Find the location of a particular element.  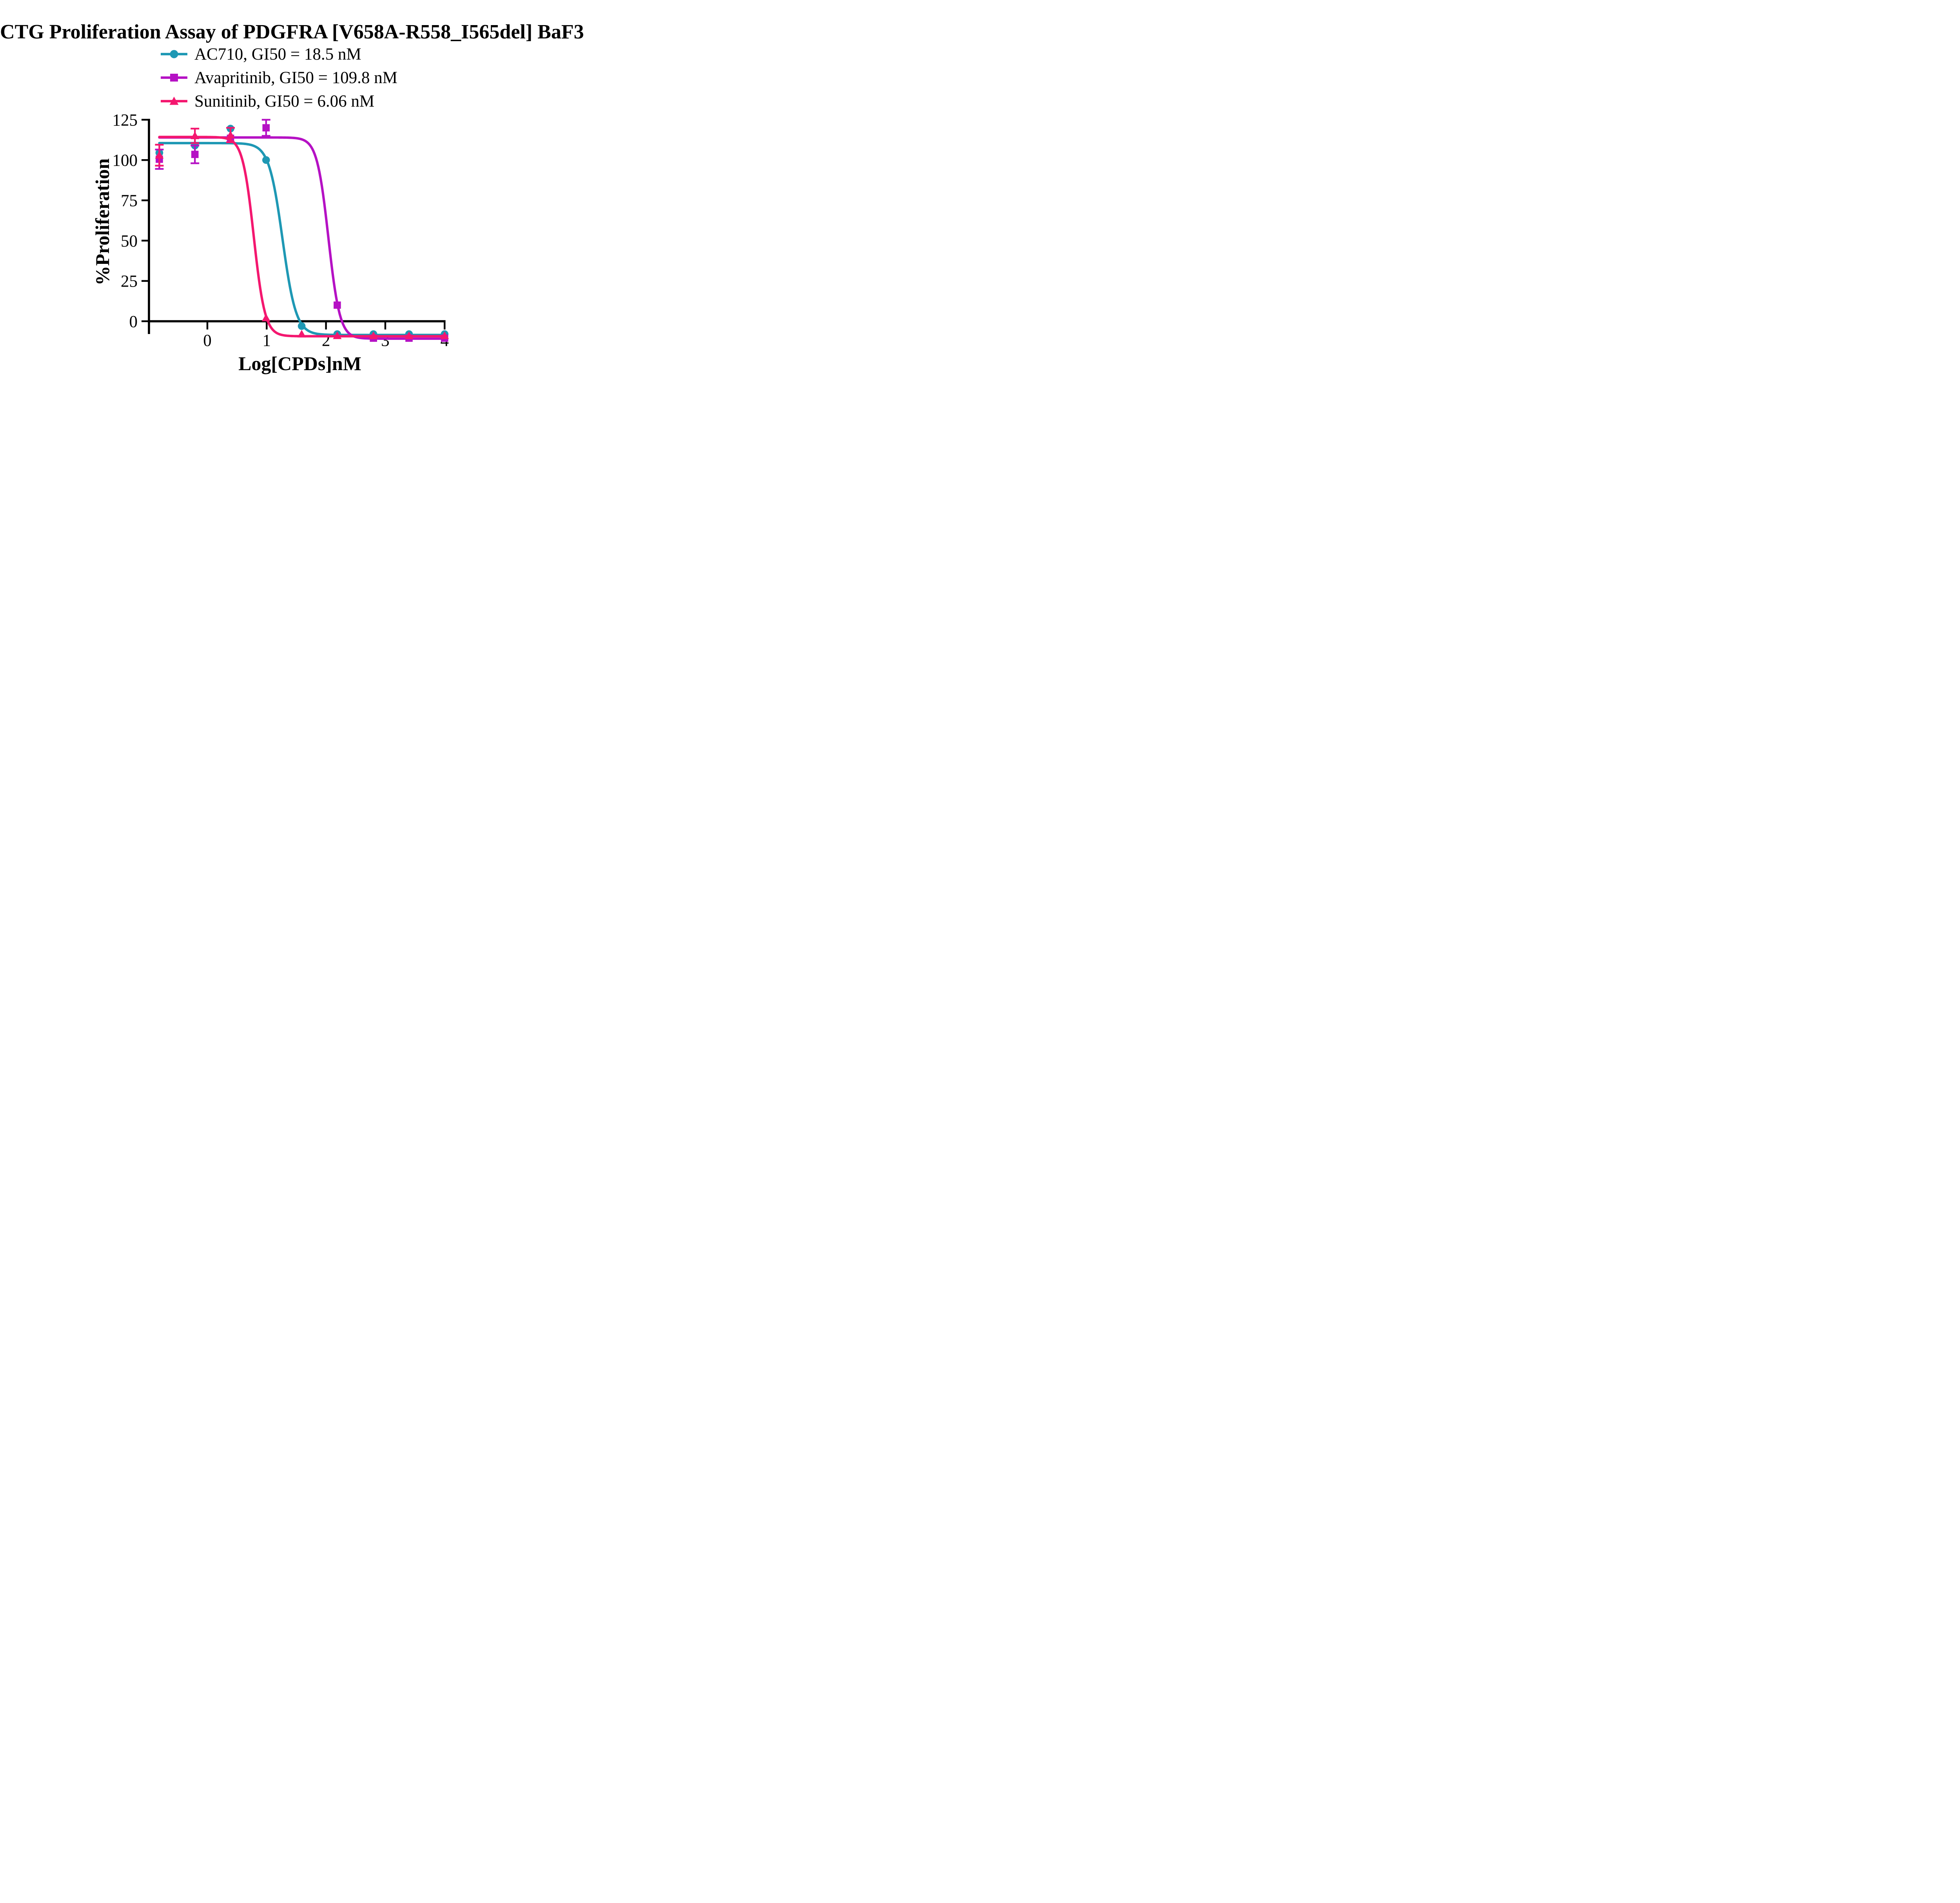

legend-label-sunitinib: Sunitinib, GI50 = 6.06 nM is located at coordinates (284, 101).